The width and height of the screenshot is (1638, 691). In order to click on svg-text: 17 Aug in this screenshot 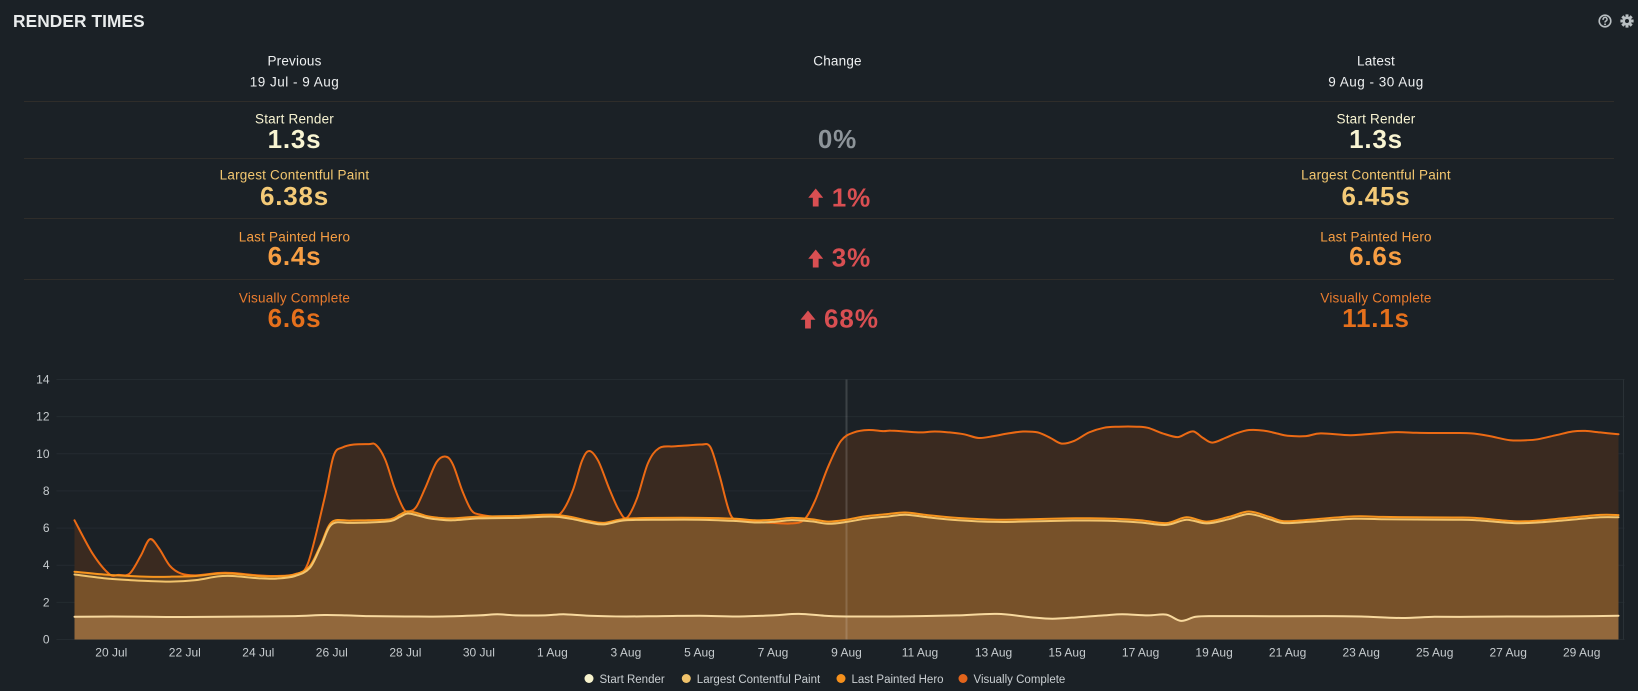, I will do `click(1140, 653)`.